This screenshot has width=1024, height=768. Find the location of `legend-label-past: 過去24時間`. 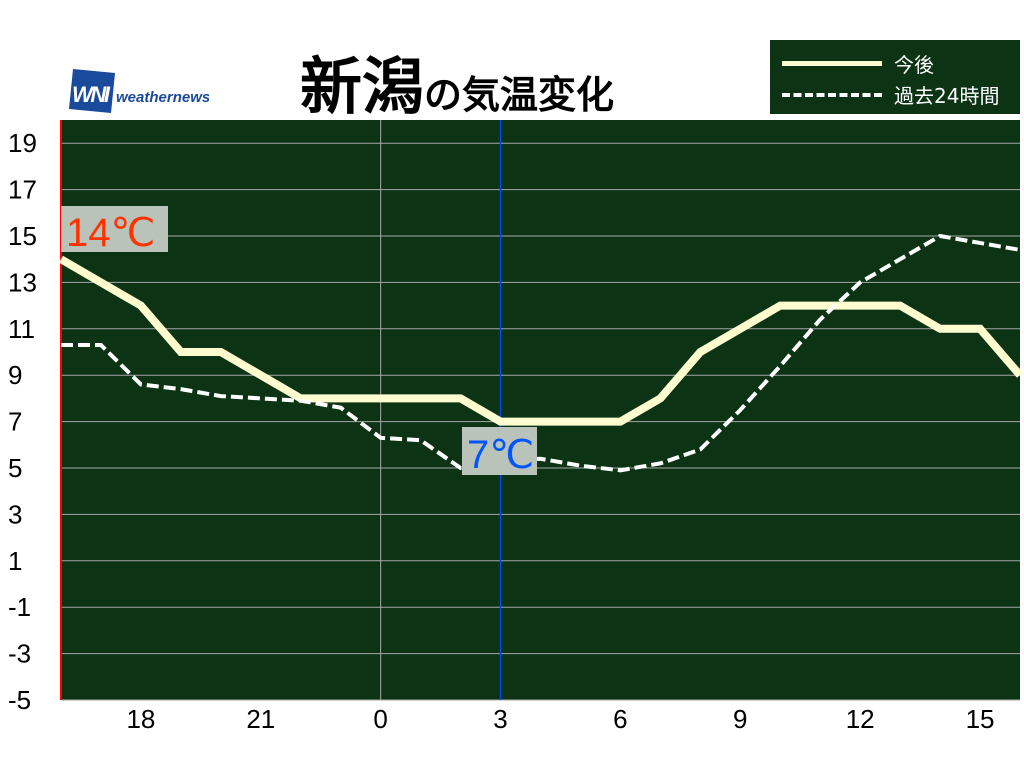

legend-label-past: 過去24時間 is located at coordinates (947, 96).